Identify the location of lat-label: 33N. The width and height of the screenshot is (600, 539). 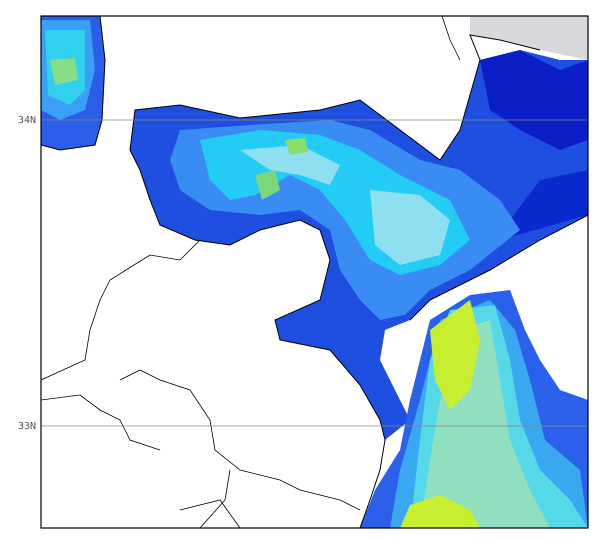
(27, 426).